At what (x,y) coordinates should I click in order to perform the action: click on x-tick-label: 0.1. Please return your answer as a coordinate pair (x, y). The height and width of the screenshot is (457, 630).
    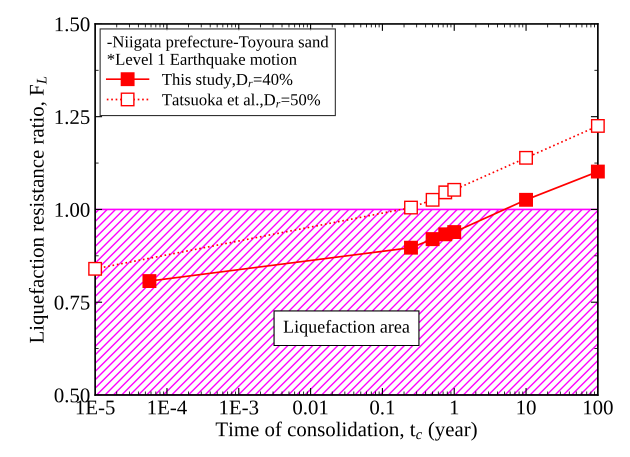
    Looking at the image, I should click on (382, 407).